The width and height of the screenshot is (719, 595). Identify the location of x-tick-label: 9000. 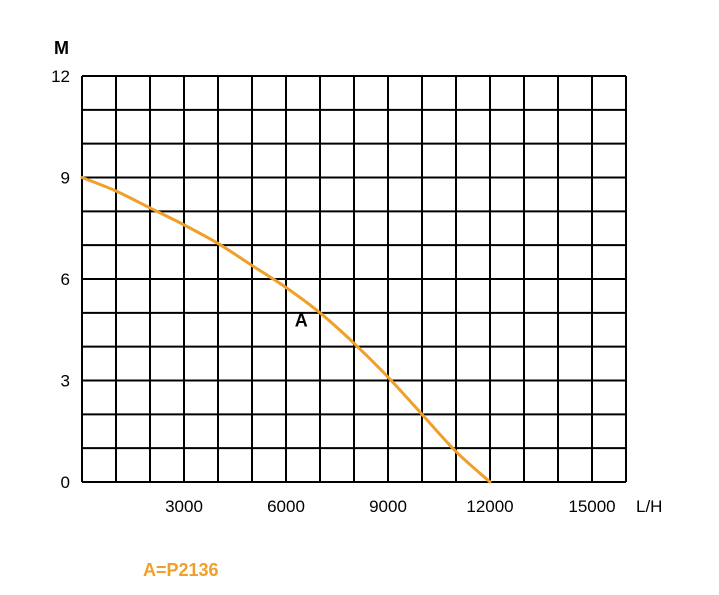
(388, 506).